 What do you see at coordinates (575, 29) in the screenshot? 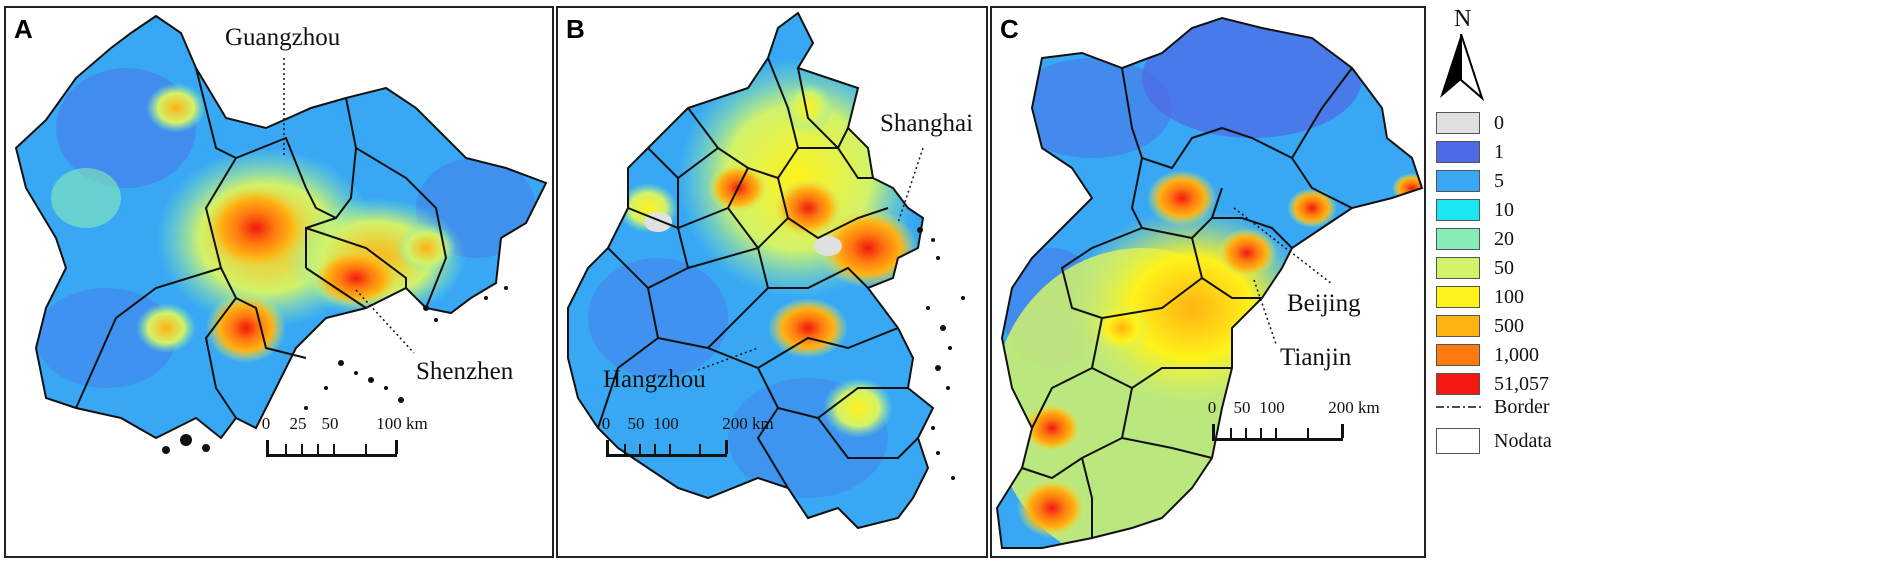
I see `panel-letter: B` at bounding box center [575, 29].